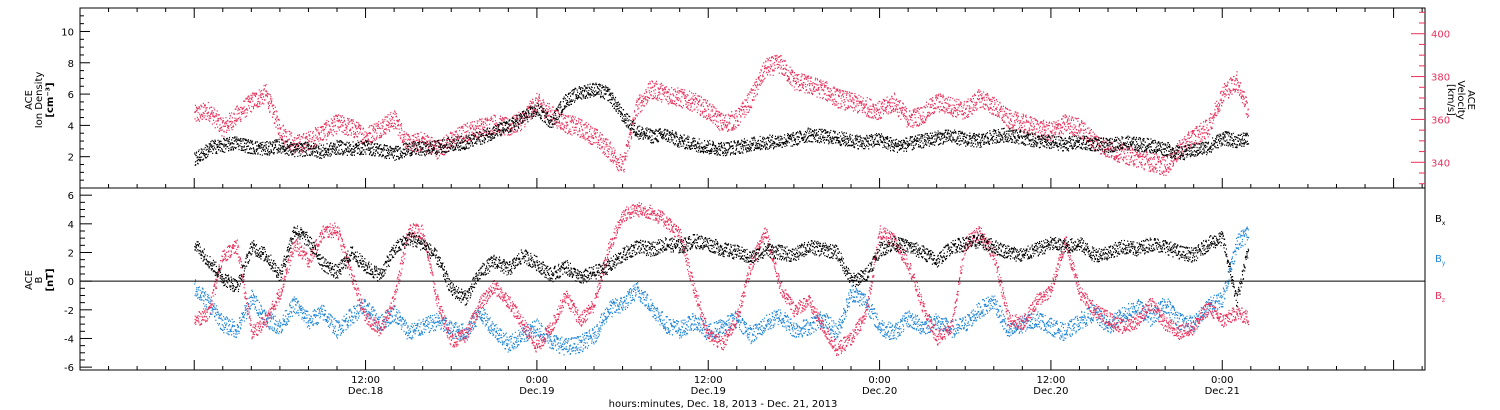 The width and height of the screenshot is (1500, 410). Describe the element at coordinates (71, 282) in the screenshot. I see `field-tick-label: 0` at that location.